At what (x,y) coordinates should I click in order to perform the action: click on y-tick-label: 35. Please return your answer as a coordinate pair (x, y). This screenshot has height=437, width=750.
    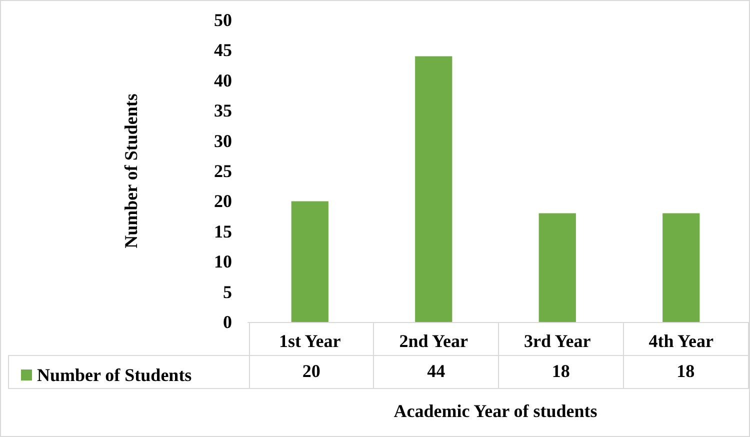
    Looking at the image, I should click on (223, 110).